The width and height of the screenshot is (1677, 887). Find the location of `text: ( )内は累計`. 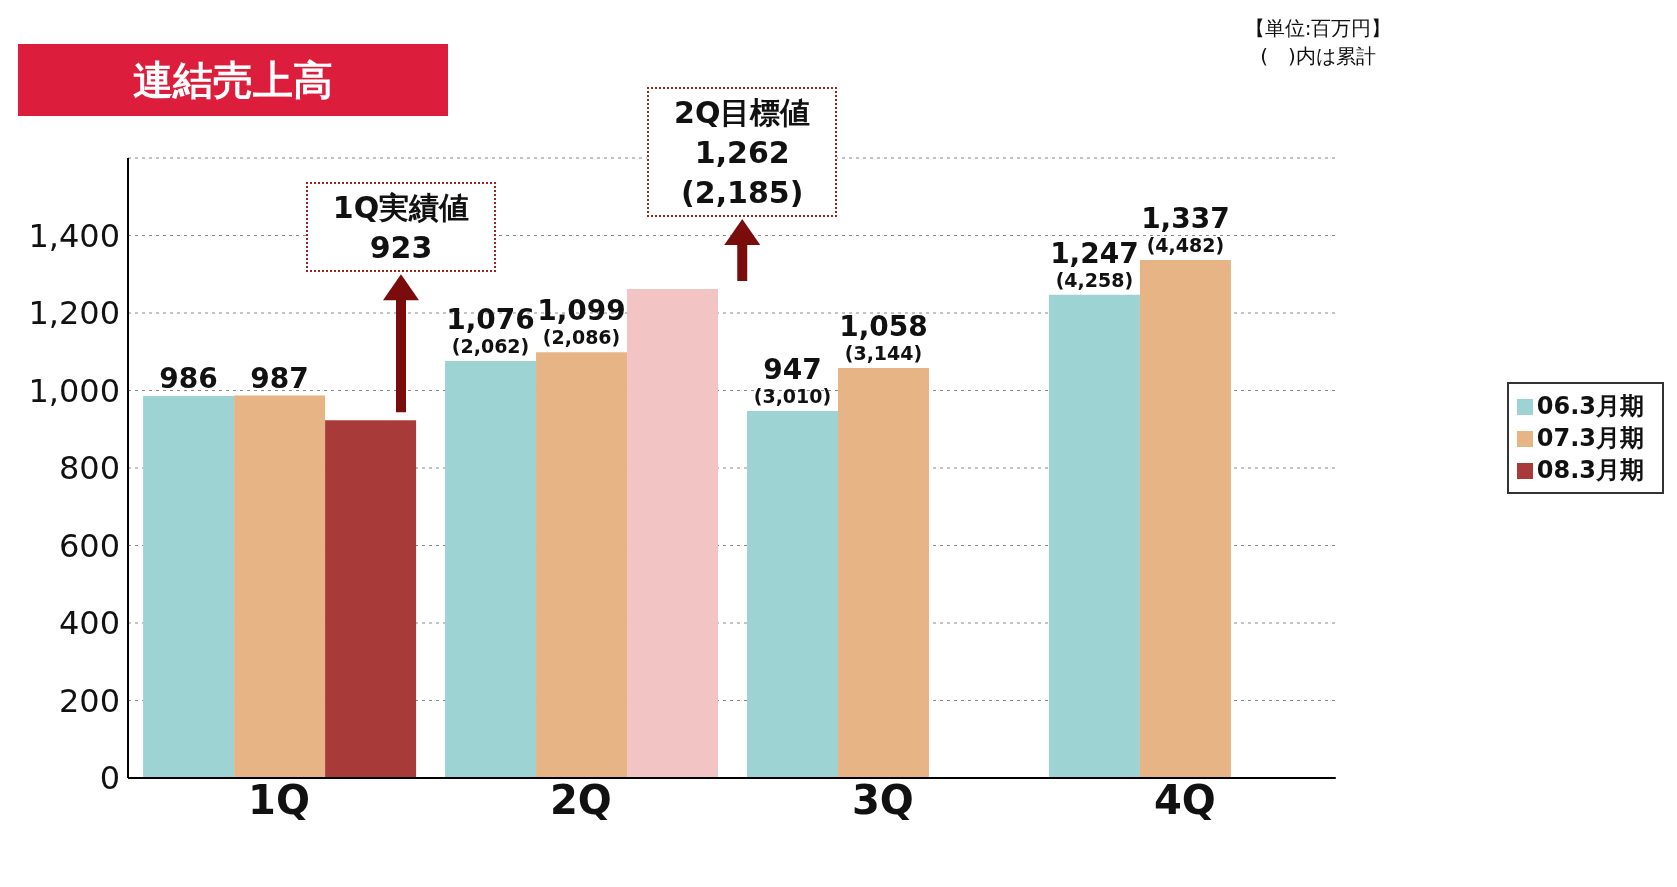

text: ( )内は累計 is located at coordinates (1318, 56).